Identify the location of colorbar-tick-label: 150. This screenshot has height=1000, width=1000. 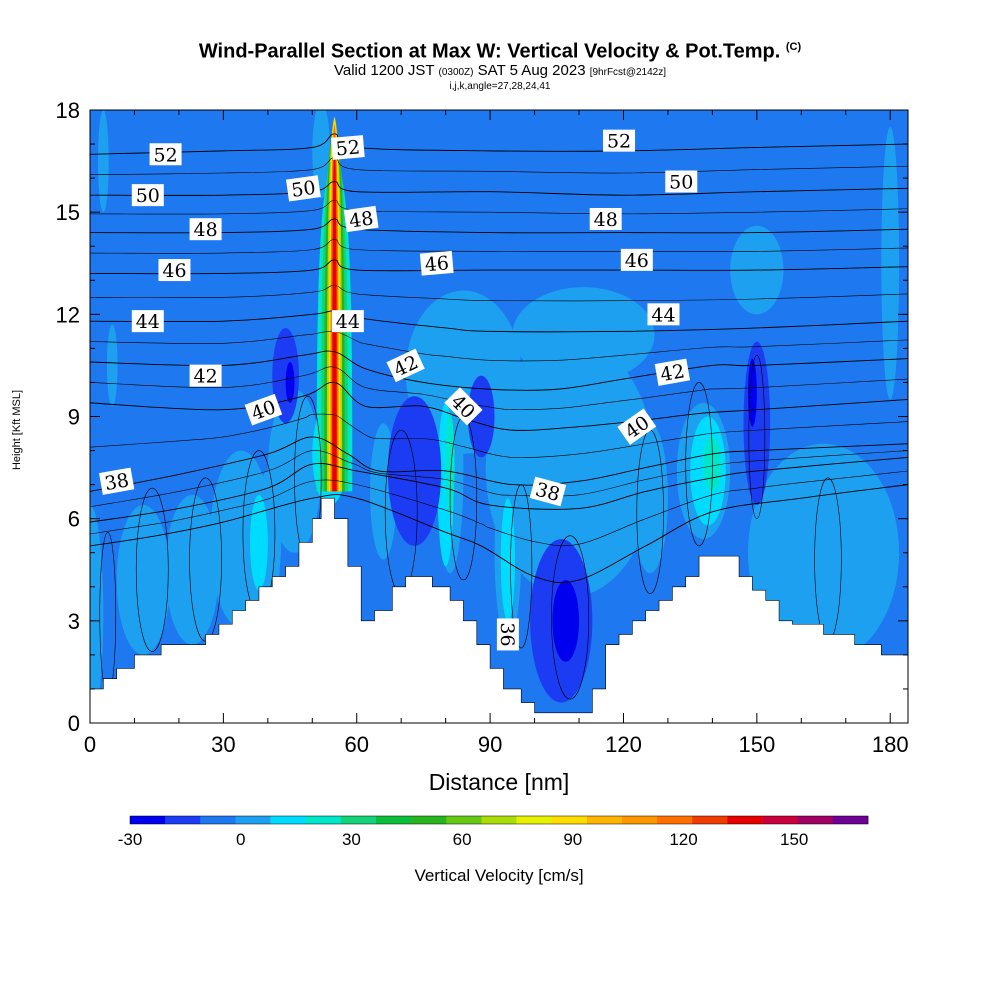
(794, 839).